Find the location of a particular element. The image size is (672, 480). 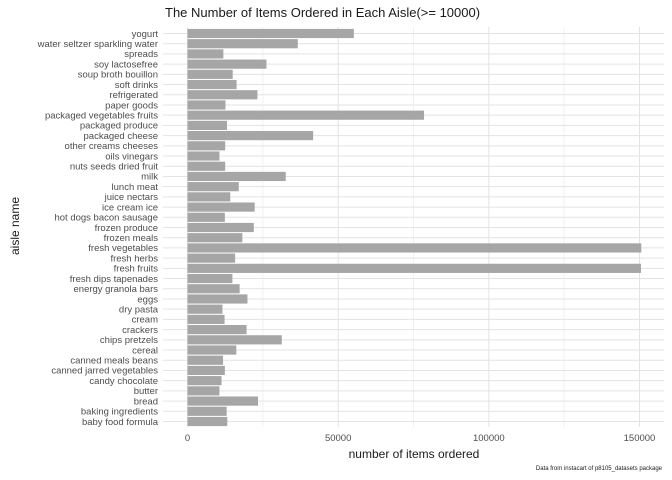

y-tick-label: yogurt is located at coordinates (145, 34).